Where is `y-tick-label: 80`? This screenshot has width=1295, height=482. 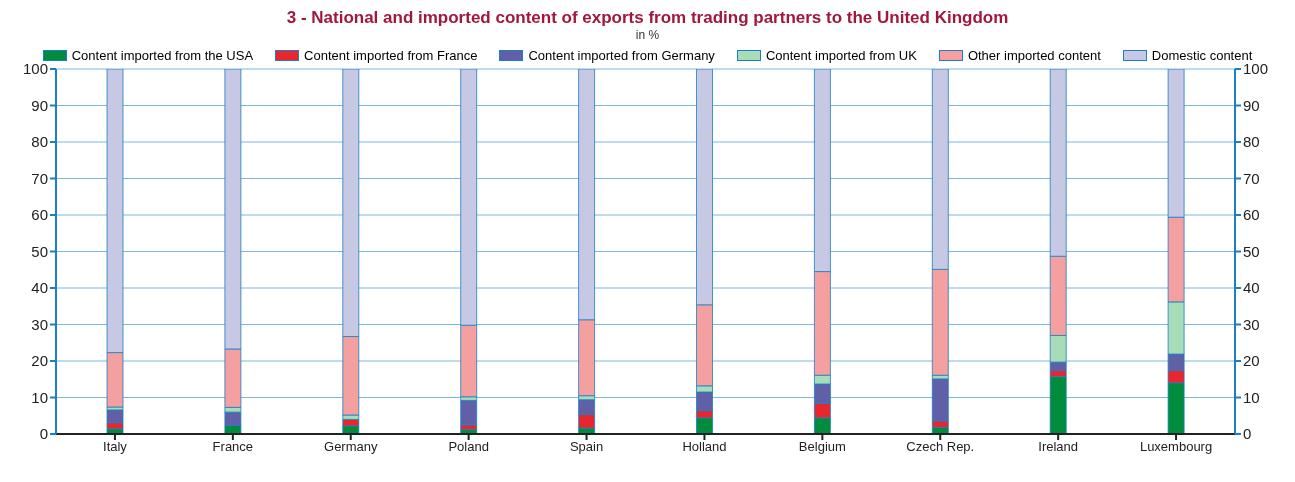 y-tick-label: 80 is located at coordinates (39, 142).